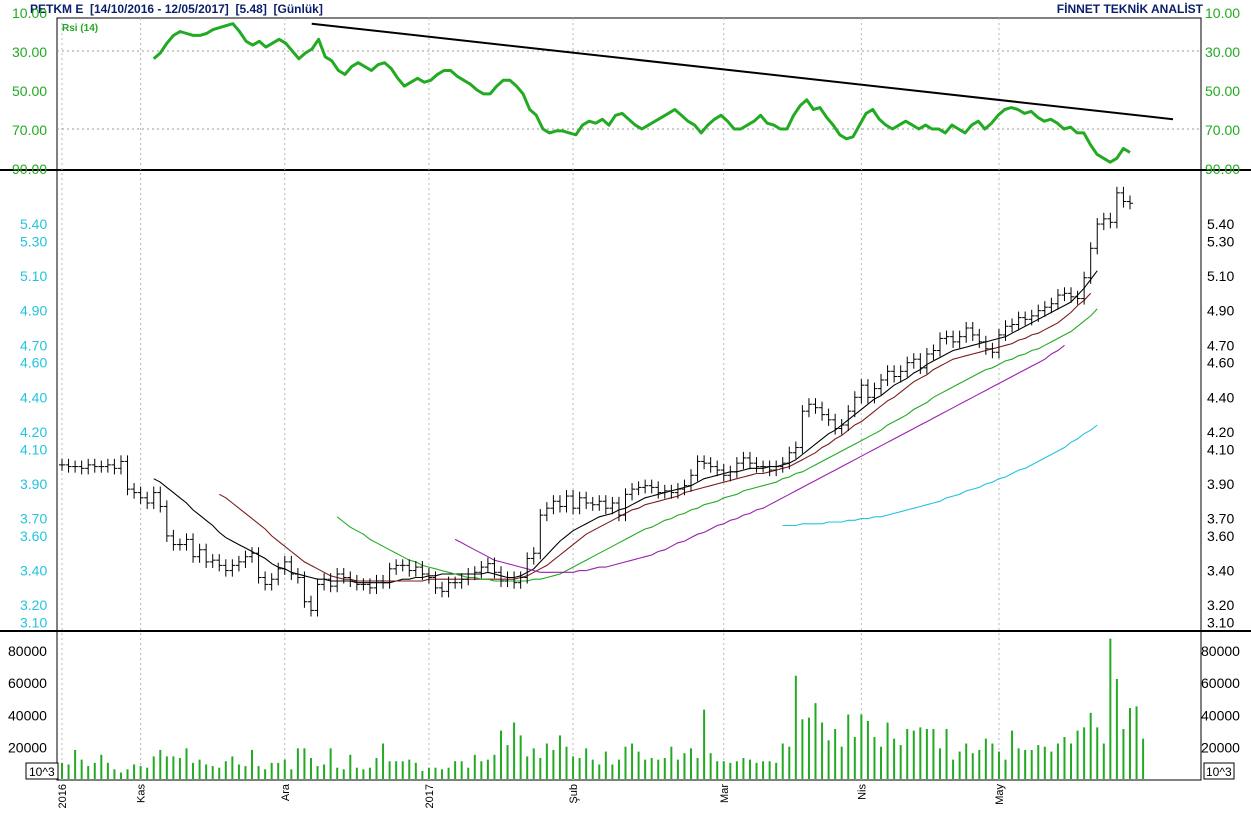 The image size is (1251, 822). I want to click on volume-tick-label-right: 20000, so click(1220, 748).